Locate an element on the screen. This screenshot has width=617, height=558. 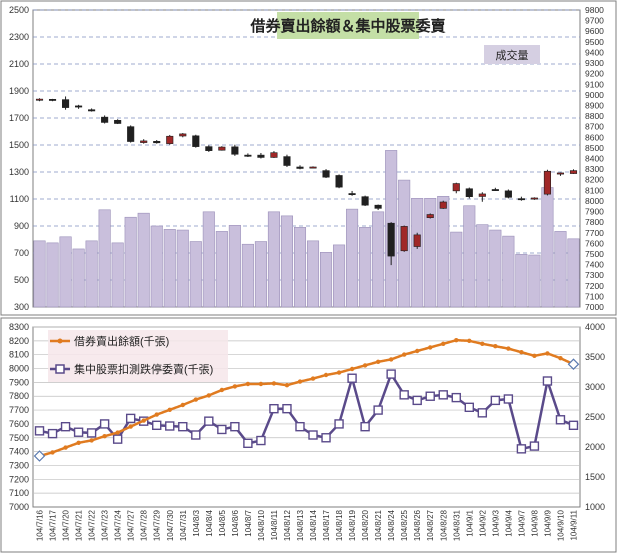
x-tick-label: 104/7/21 is located at coordinates (79, 525).